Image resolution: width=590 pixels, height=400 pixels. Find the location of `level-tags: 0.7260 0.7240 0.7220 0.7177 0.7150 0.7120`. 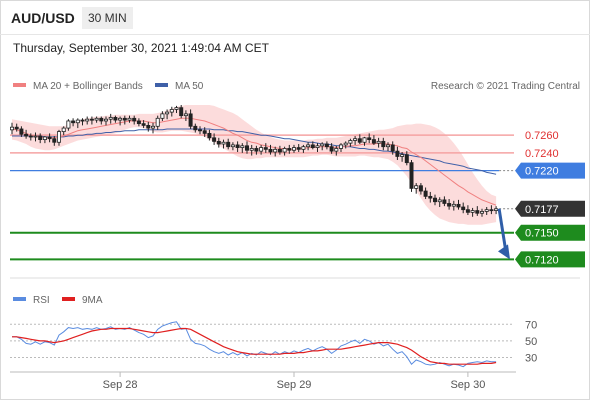

level-tags: 0.7260 0.7240 0.7220 0.7177 0.7150 0.7120 is located at coordinates (550, 199).